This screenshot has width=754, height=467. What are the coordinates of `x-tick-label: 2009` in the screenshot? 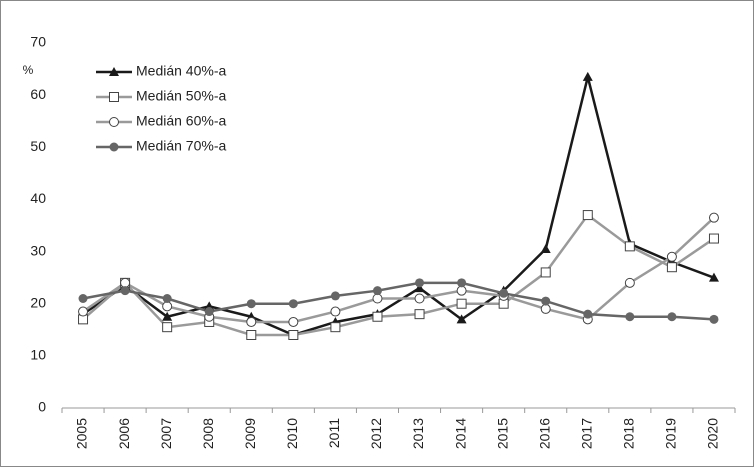 It's located at (250, 433).